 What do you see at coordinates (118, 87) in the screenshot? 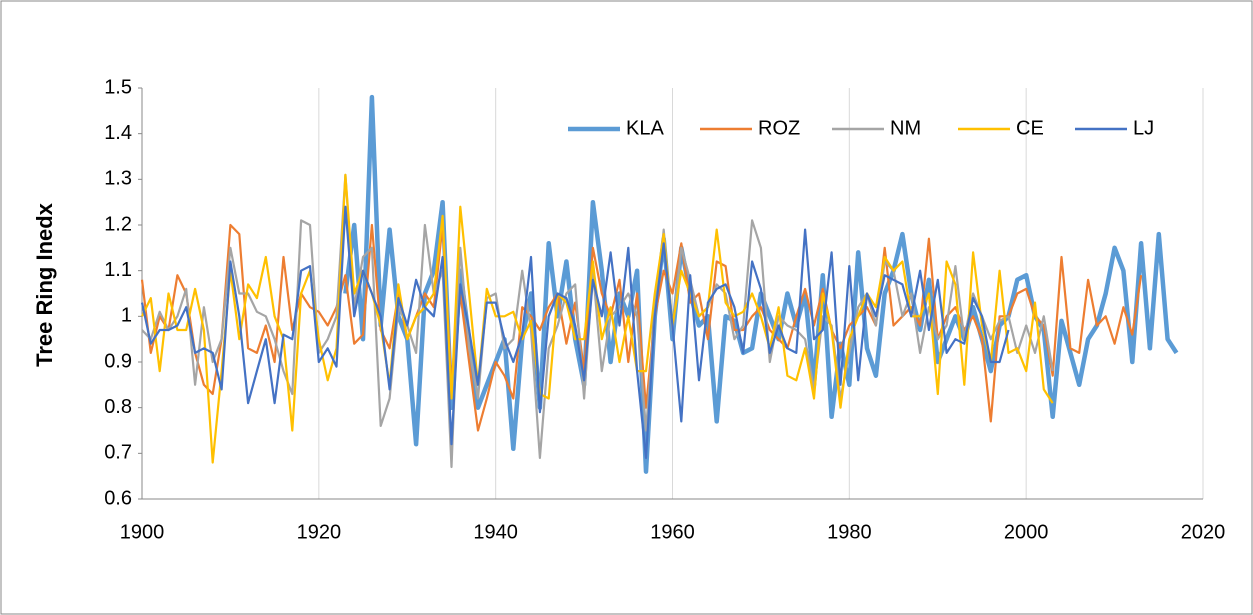
I see `y-tick-label: 1.5` at bounding box center [118, 87].